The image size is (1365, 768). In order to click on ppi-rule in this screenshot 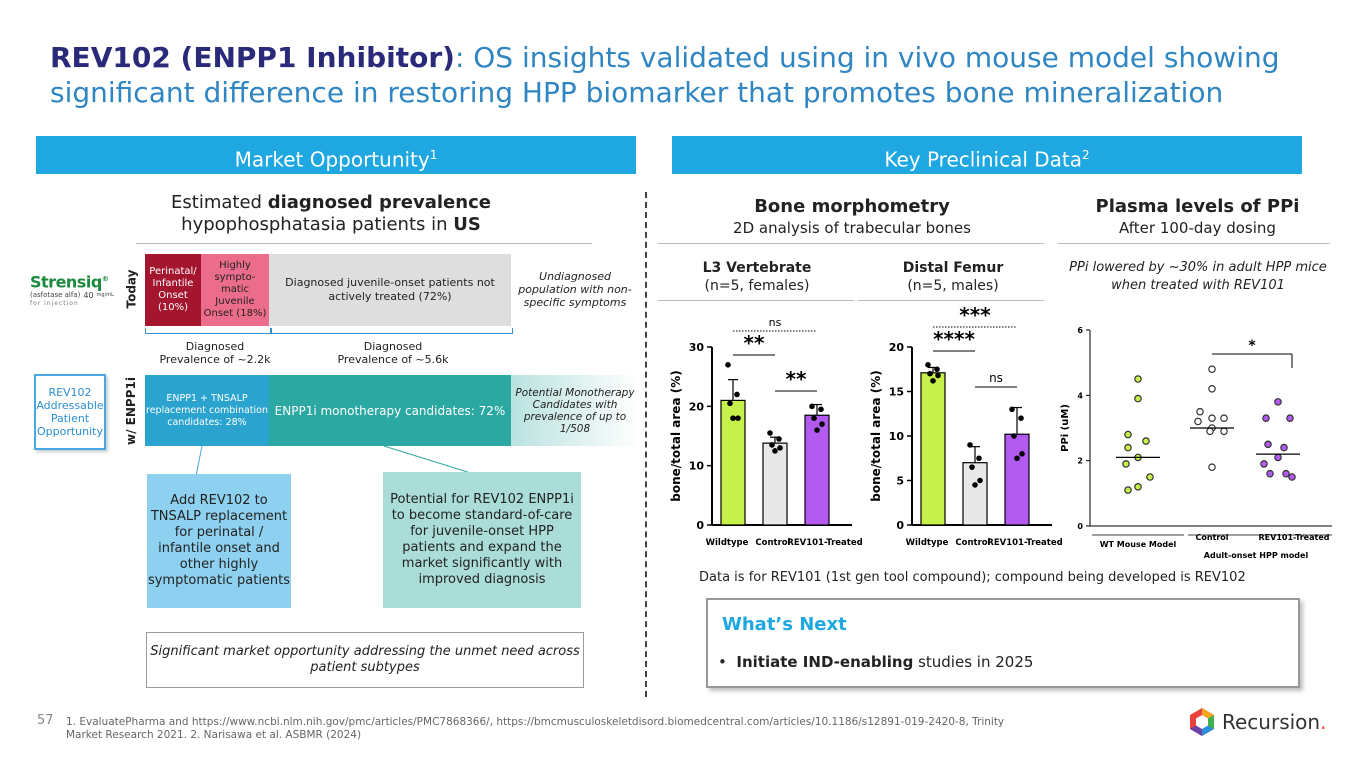, I will do `click(1194, 243)`.